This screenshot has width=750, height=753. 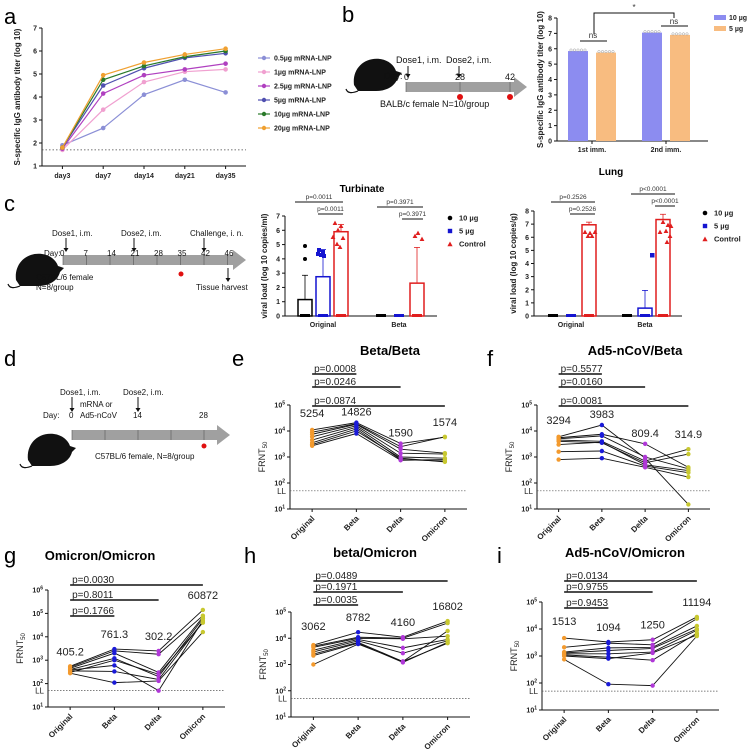 I want to click on x-tick-label: Original, so click(x=555, y=729).